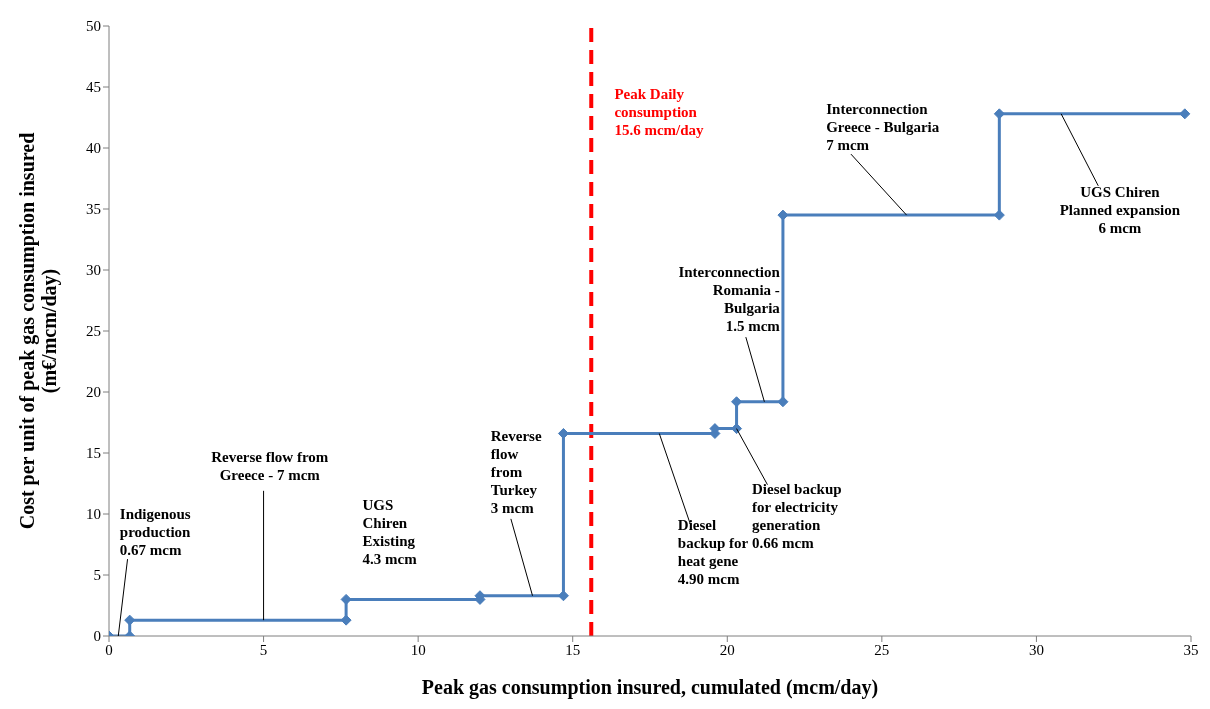 The image size is (1210, 709). Describe the element at coordinates (1191, 649) in the screenshot. I see `x-tick-label: 35` at that location.